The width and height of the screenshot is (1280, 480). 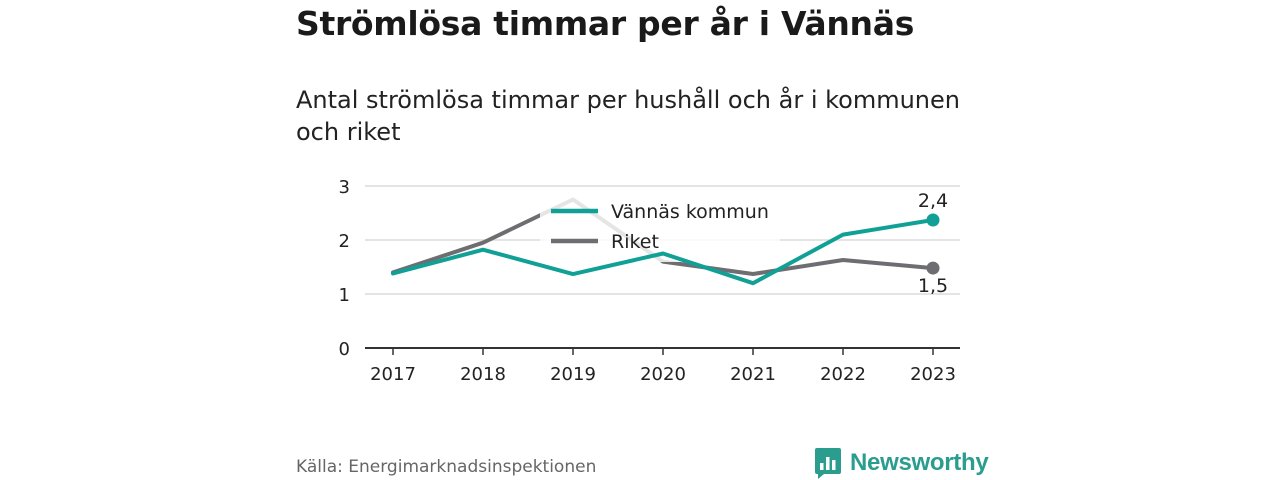 What do you see at coordinates (635, 242) in the screenshot?
I see `legend-label: Riket` at bounding box center [635, 242].